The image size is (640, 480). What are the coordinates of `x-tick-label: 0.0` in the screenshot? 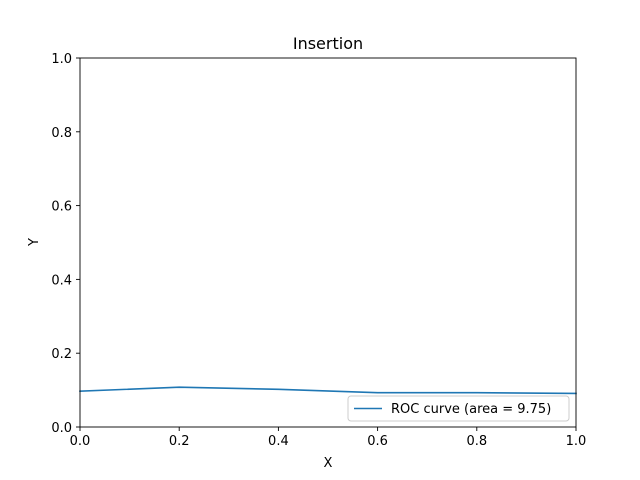 It's located at (80, 441).